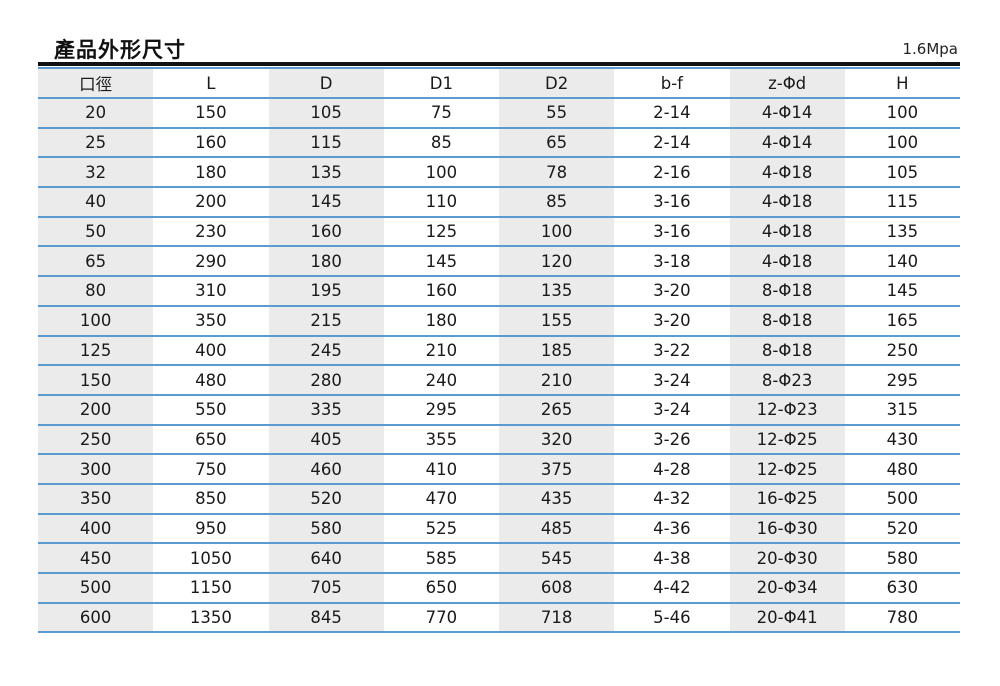 The image size is (1000, 686). Describe the element at coordinates (211, 379) in the screenshot. I see `table-cell: 480` at that location.